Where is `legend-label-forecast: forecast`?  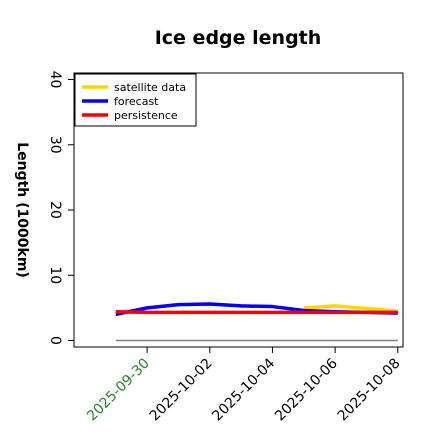 legend-label-forecast: forecast is located at coordinates (136, 101).